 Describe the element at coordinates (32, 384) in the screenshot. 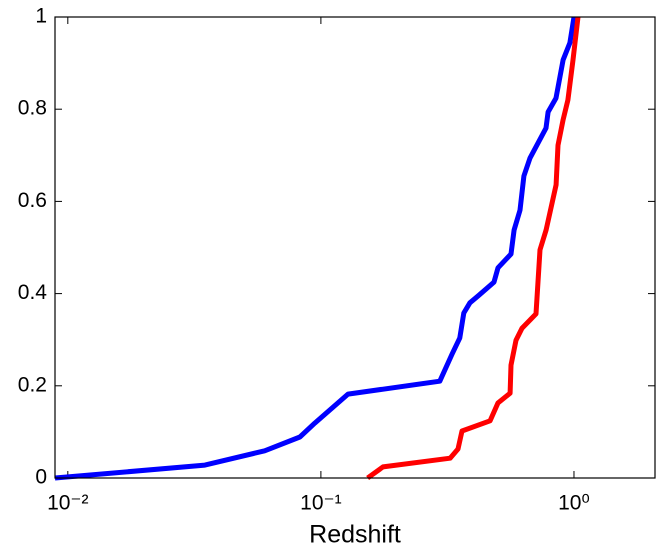

I see `y-tick-label: 0.2` at that location.